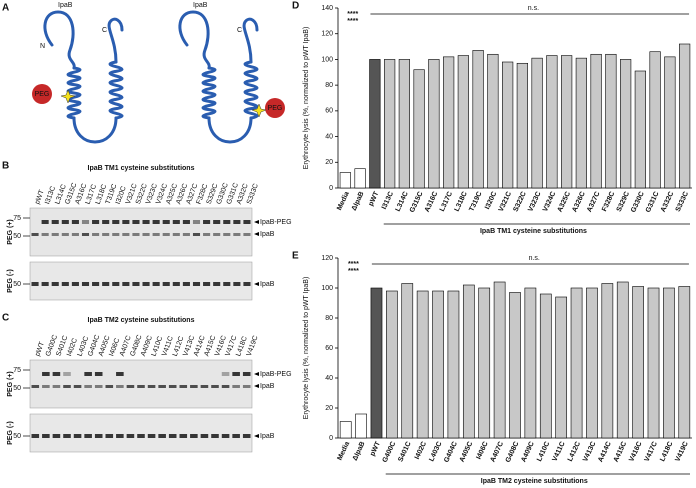 The width and height of the screenshot is (696, 488). I want to click on panel-letter: B, so click(5, 166).